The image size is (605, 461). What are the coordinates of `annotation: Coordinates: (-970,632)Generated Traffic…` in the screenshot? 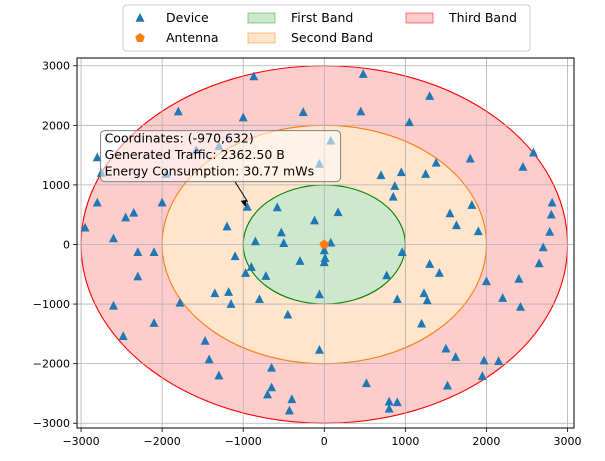 It's located at (221, 168).